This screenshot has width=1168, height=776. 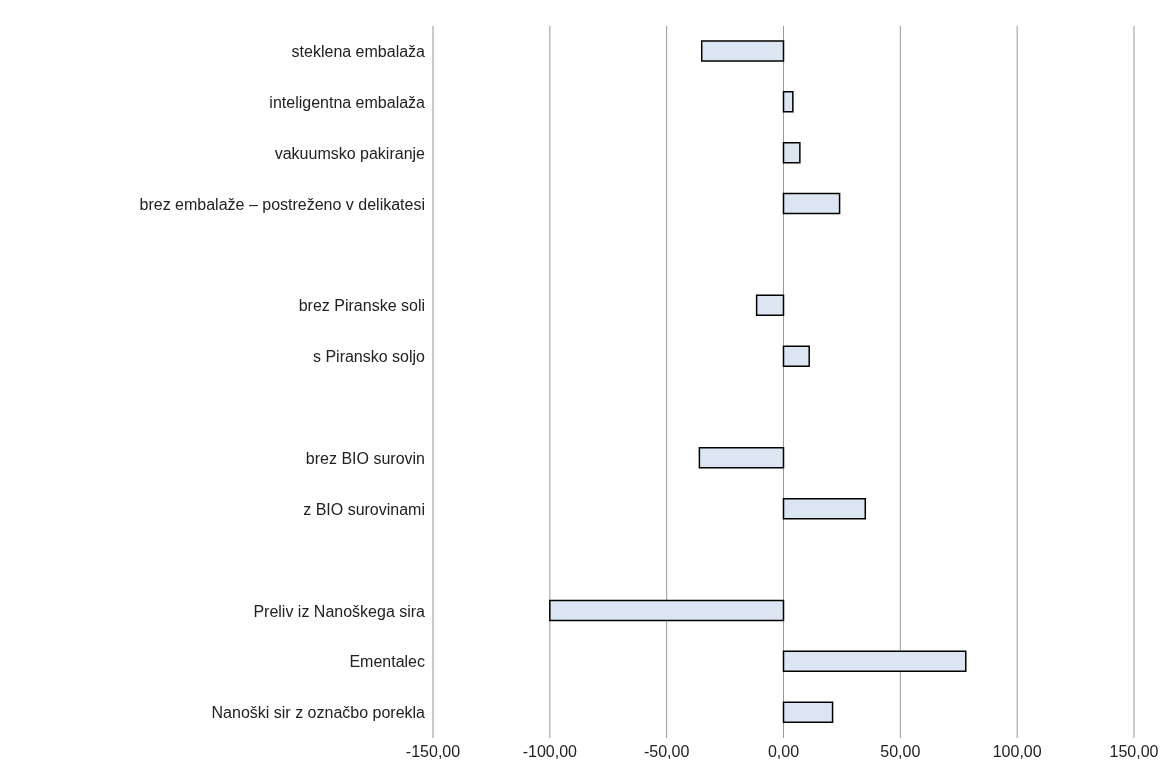 What do you see at coordinates (369, 357) in the screenshot?
I see `y-tick-label: s Piransko soljo` at bounding box center [369, 357].